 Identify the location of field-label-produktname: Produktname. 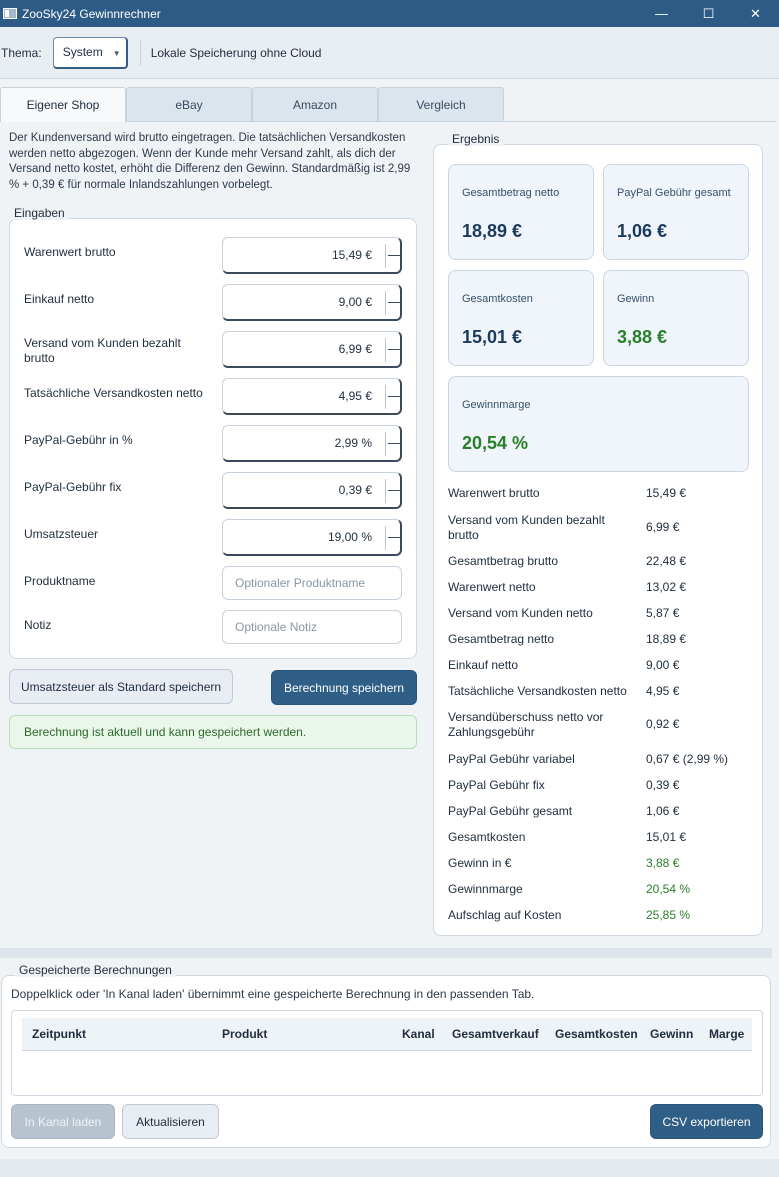
(60, 581).